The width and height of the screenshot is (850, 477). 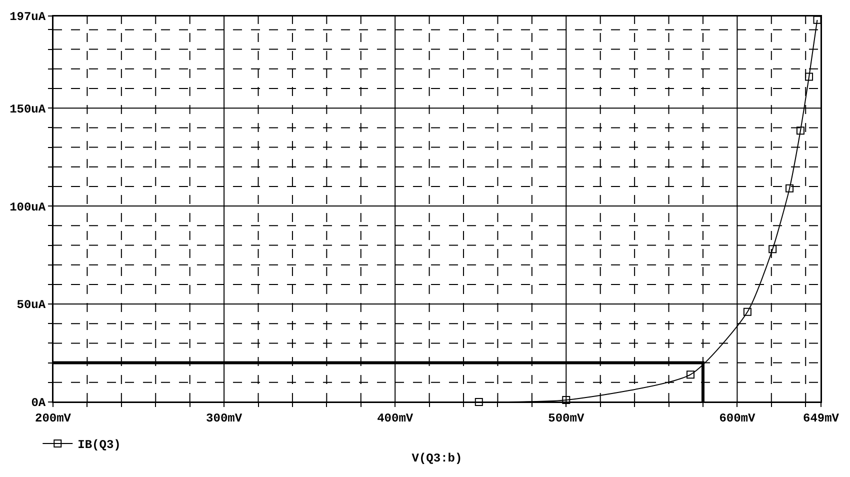 I want to click on y-tick-label: 150uA, so click(x=28, y=109).